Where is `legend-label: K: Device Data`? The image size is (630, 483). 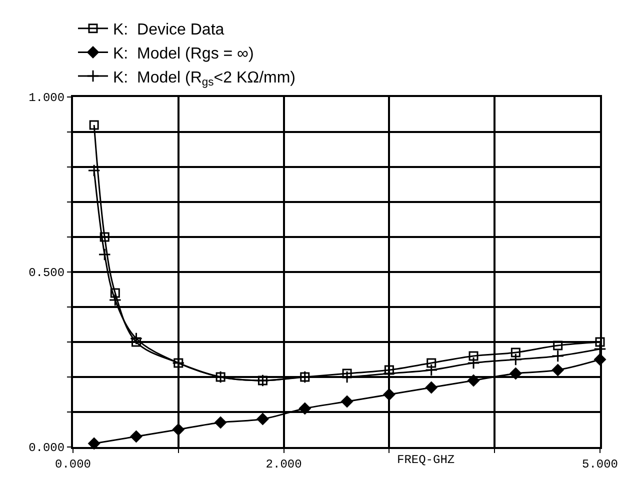 legend-label: K: Device Data is located at coordinates (168, 30).